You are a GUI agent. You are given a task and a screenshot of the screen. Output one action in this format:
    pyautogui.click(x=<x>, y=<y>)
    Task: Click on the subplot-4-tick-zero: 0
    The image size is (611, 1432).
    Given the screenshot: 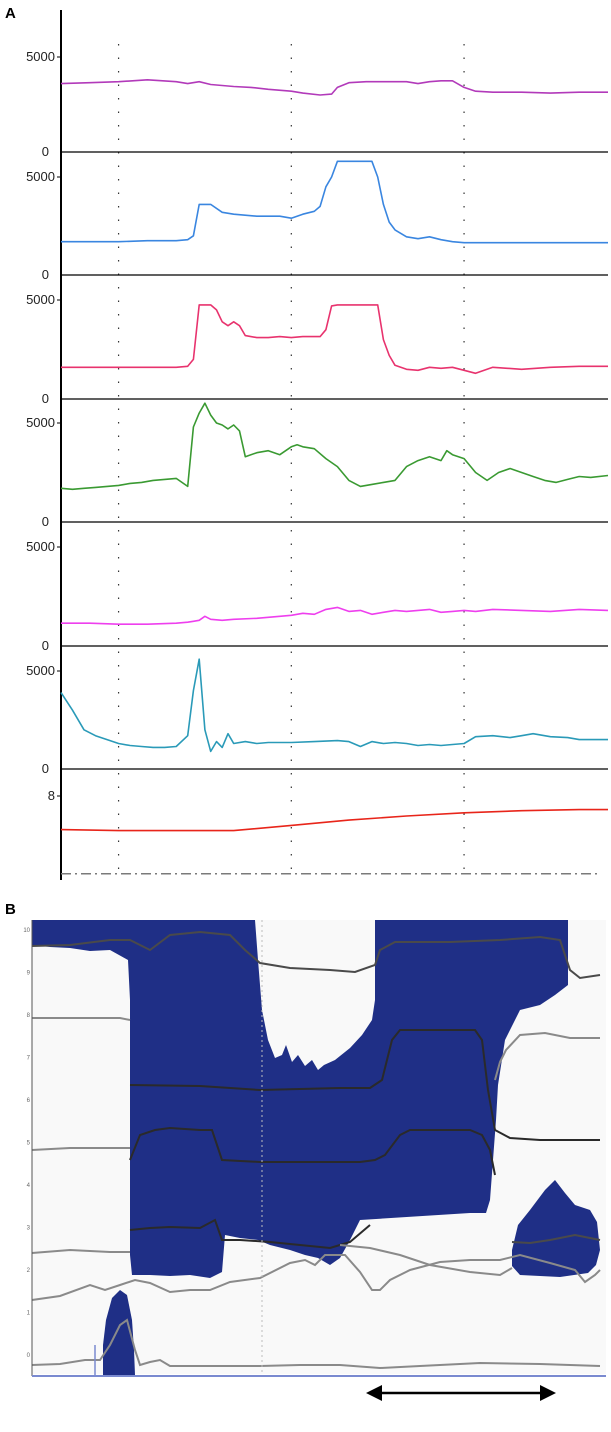 What is the action you would take?
    pyautogui.click(x=45, y=521)
    